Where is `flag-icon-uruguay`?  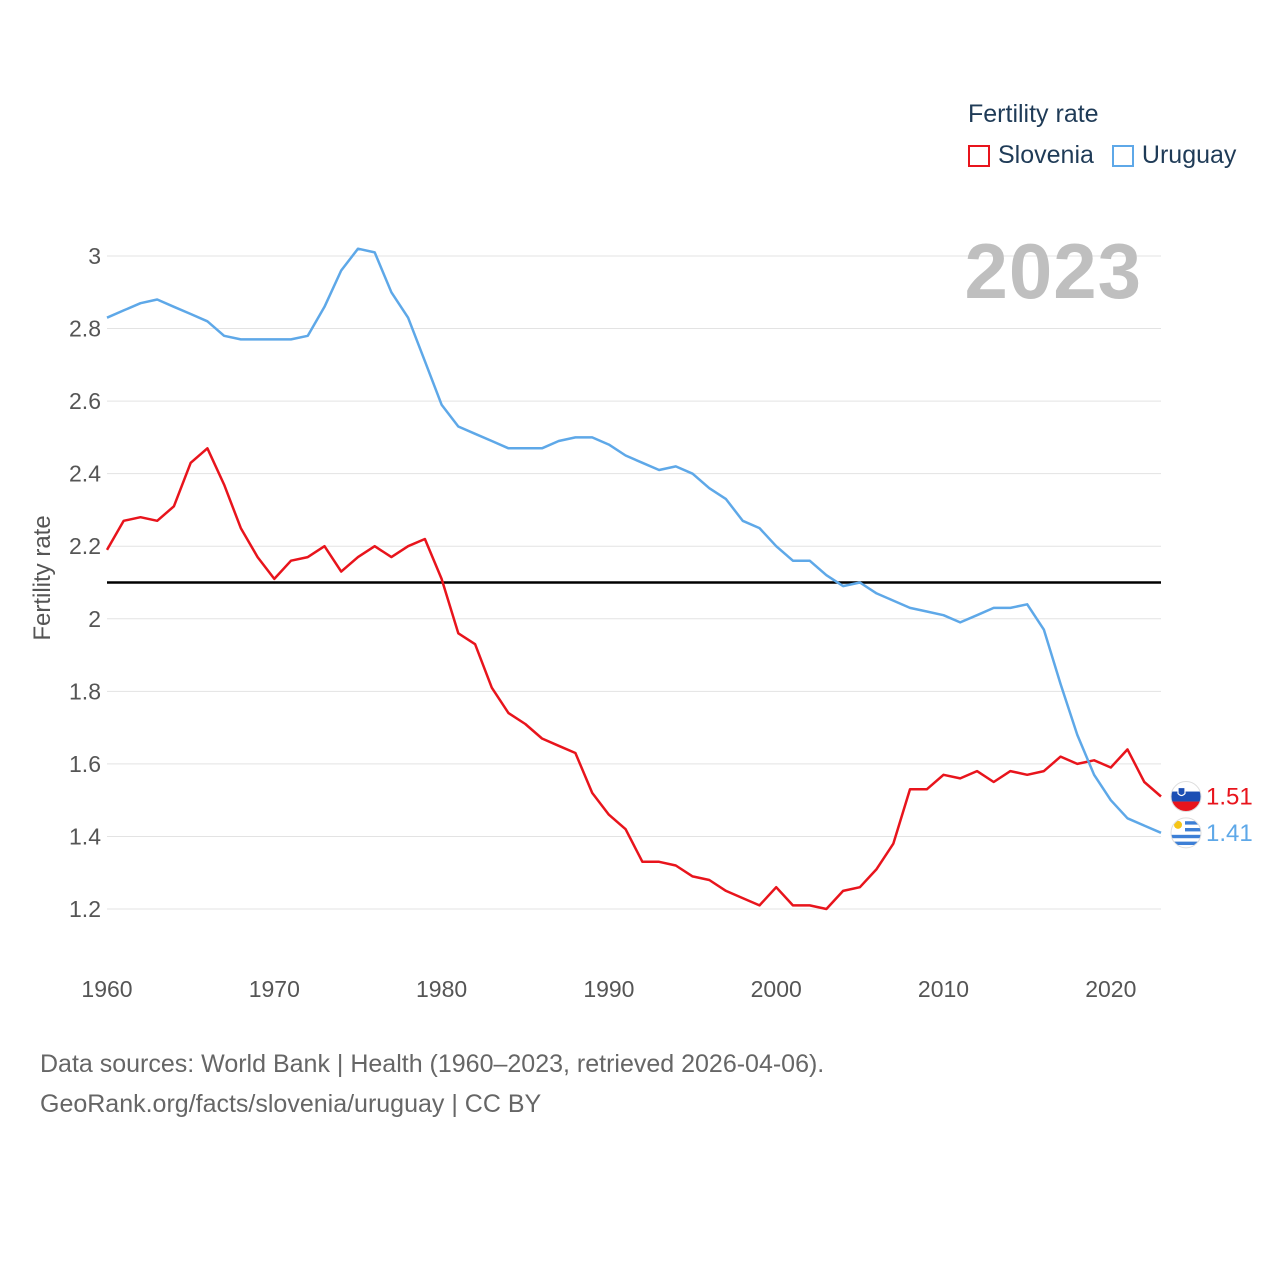
flag-icon-uruguay is located at coordinates (1186, 833).